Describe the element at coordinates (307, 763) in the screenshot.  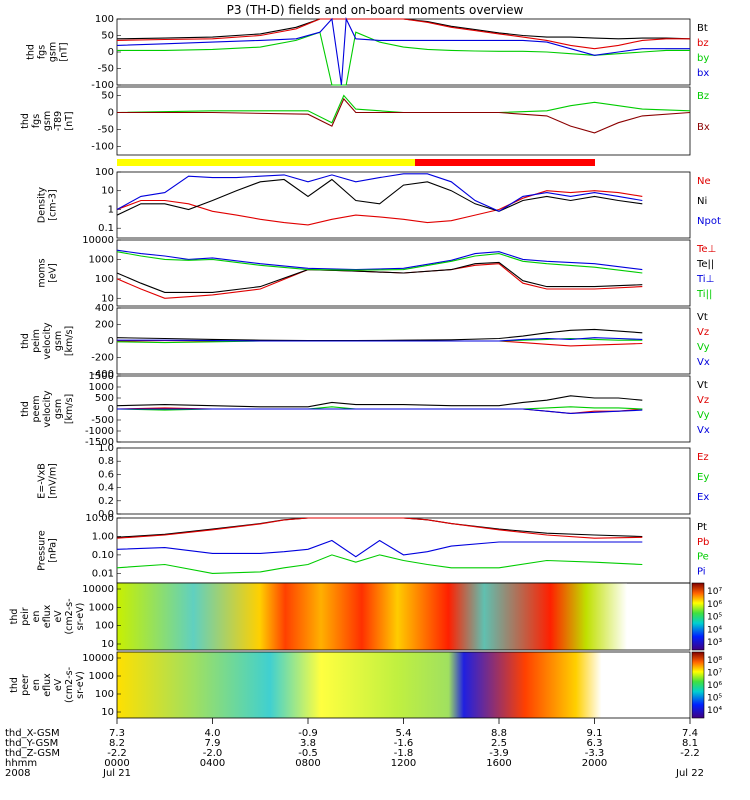
I see `hhmm-tick-label: 0800` at that location.